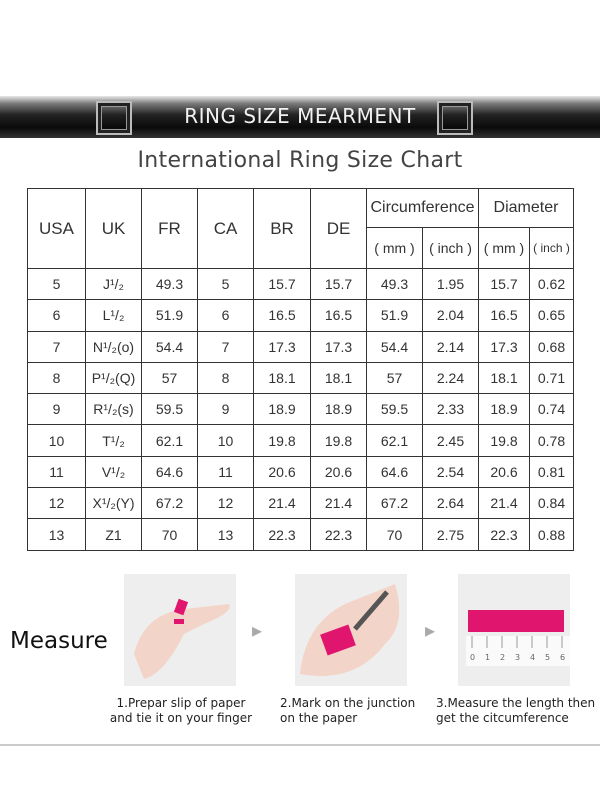 The image size is (600, 800). What do you see at coordinates (450, 346) in the screenshot?
I see `table-cell: 2.14` at bounding box center [450, 346].